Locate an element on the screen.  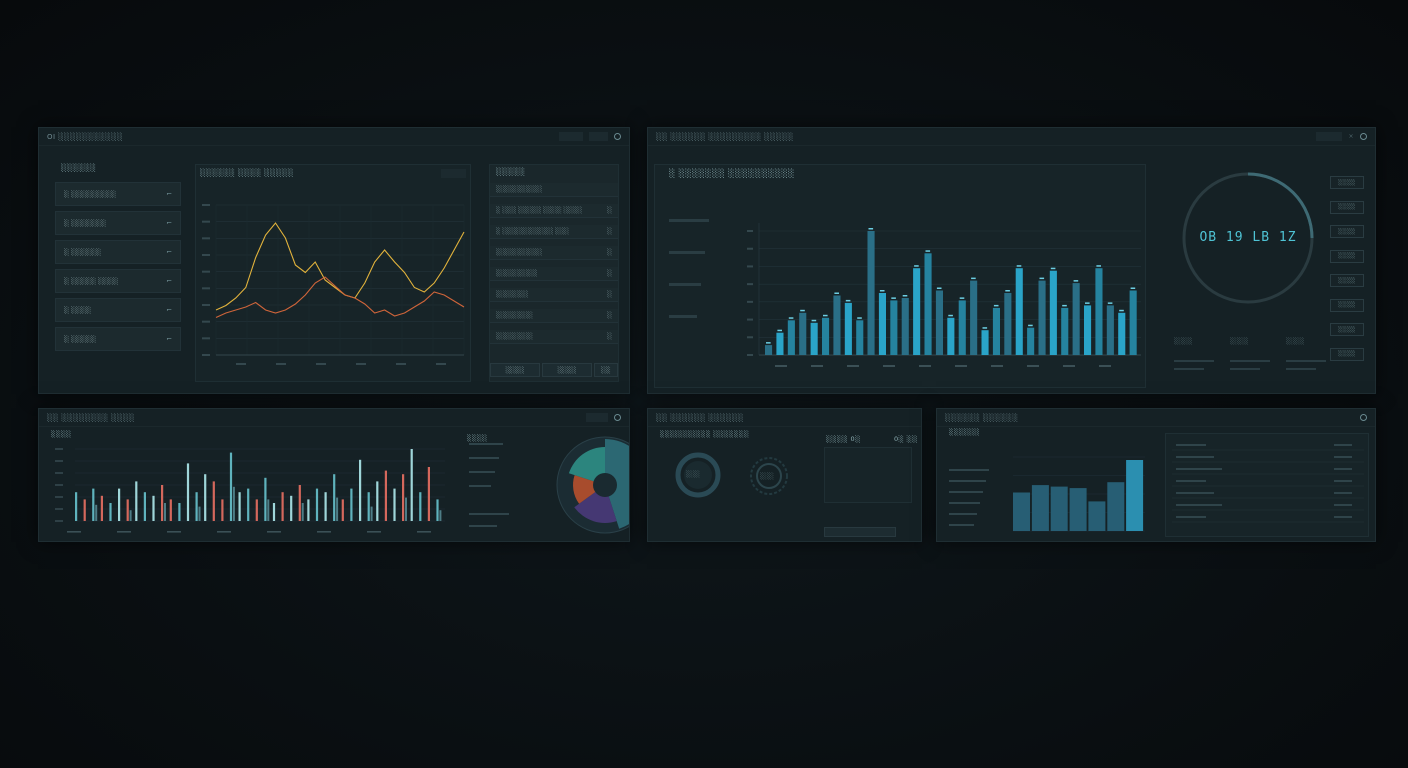
detail-label: ░ ░░░ ░░░░░ ░░░░ ░░░░ is located at coordinates (539, 210).